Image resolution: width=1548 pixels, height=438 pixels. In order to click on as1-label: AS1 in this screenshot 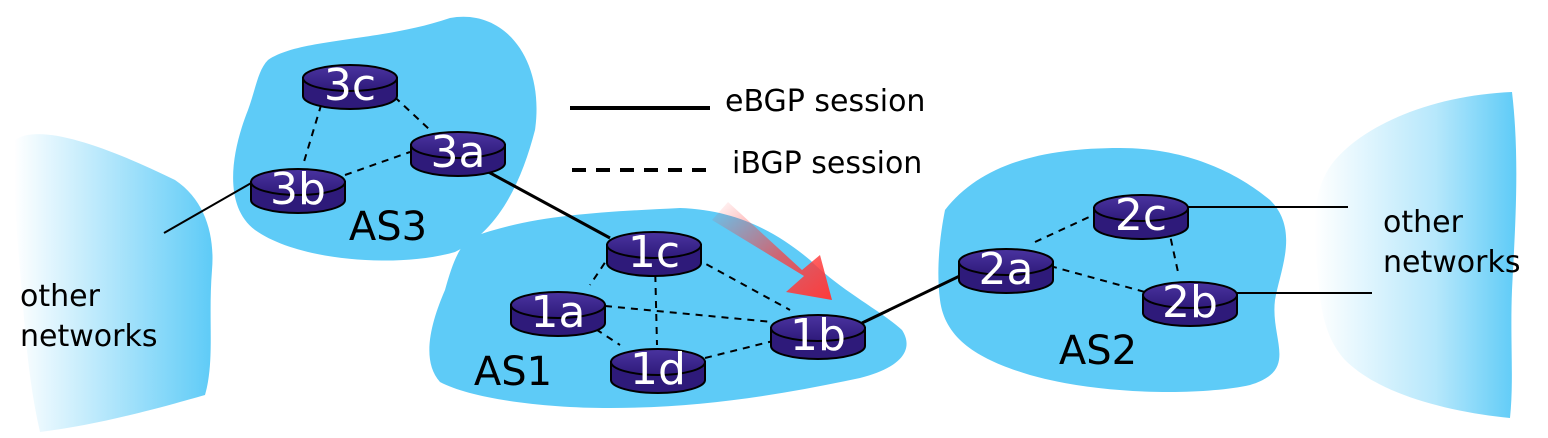, I will do `click(513, 372)`.